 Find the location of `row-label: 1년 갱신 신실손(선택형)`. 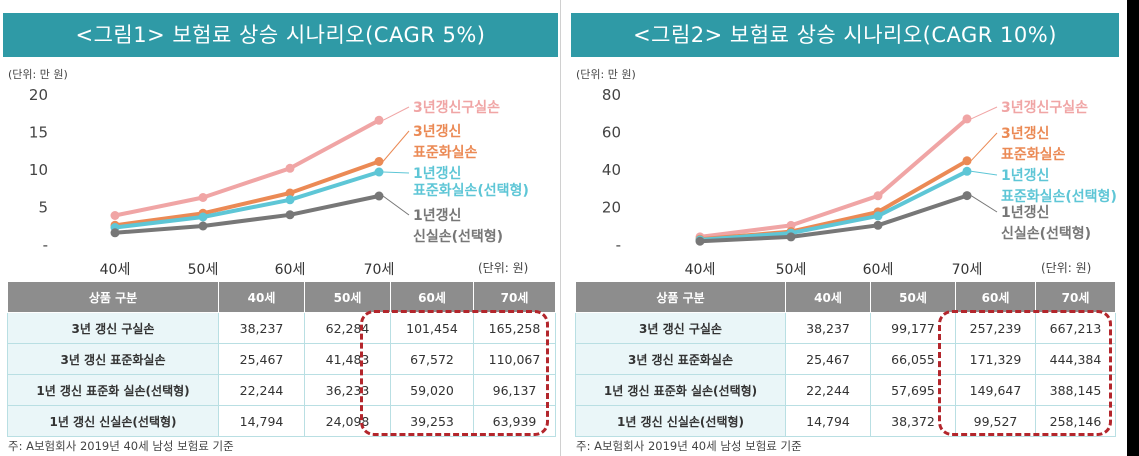

row-label: 1년 갱신 신실손(선택형) is located at coordinates (680, 421).